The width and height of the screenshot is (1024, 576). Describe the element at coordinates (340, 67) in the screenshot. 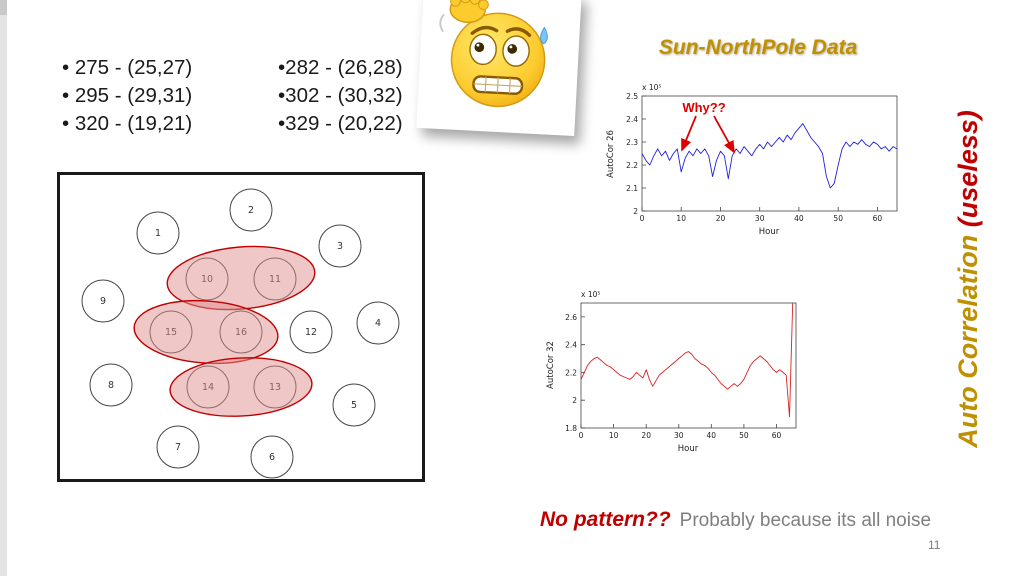

I see `bullet-item: •282 - (26,28)` at that location.